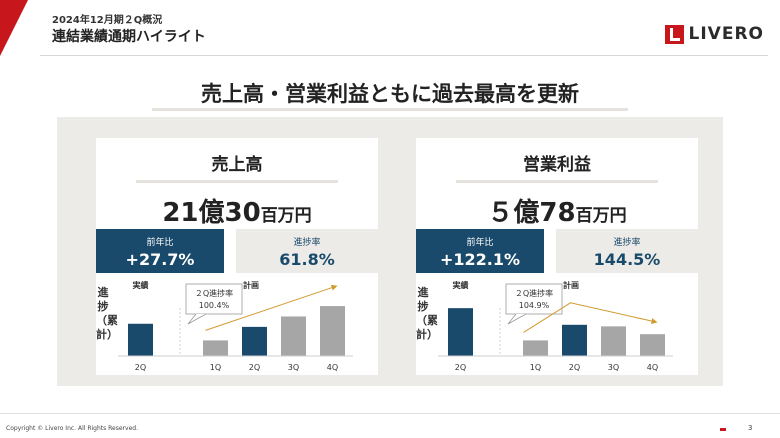 This screenshot has width=780, height=438. I want to click on progress-callout: ２Q進捗率 100.4%, so click(214, 304).